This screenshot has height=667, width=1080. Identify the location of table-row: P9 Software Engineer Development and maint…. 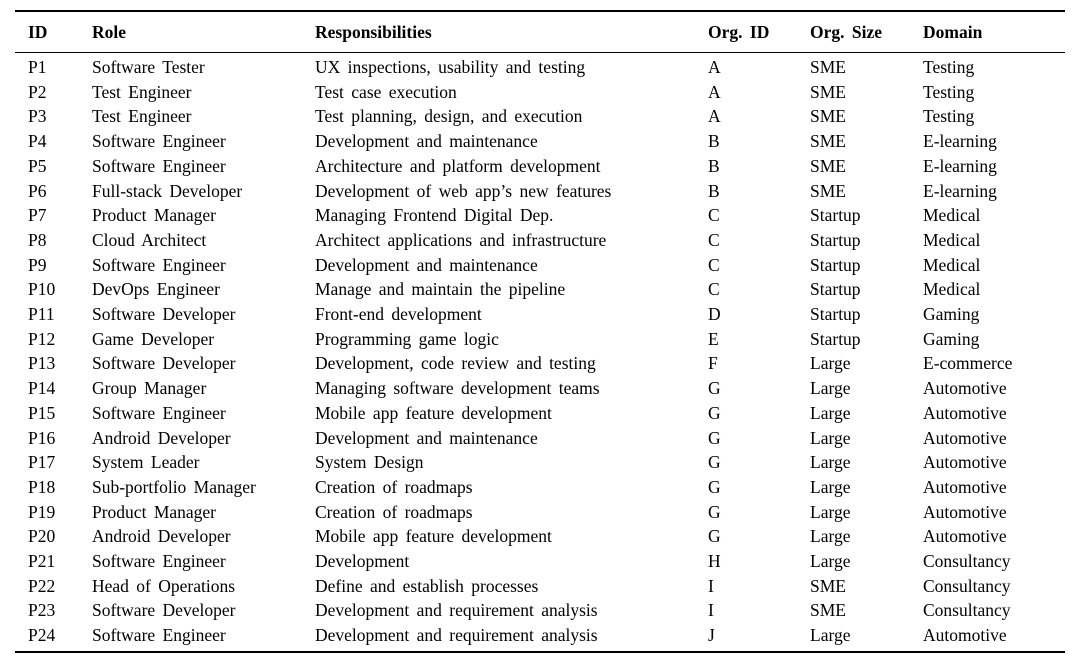
(540, 265).